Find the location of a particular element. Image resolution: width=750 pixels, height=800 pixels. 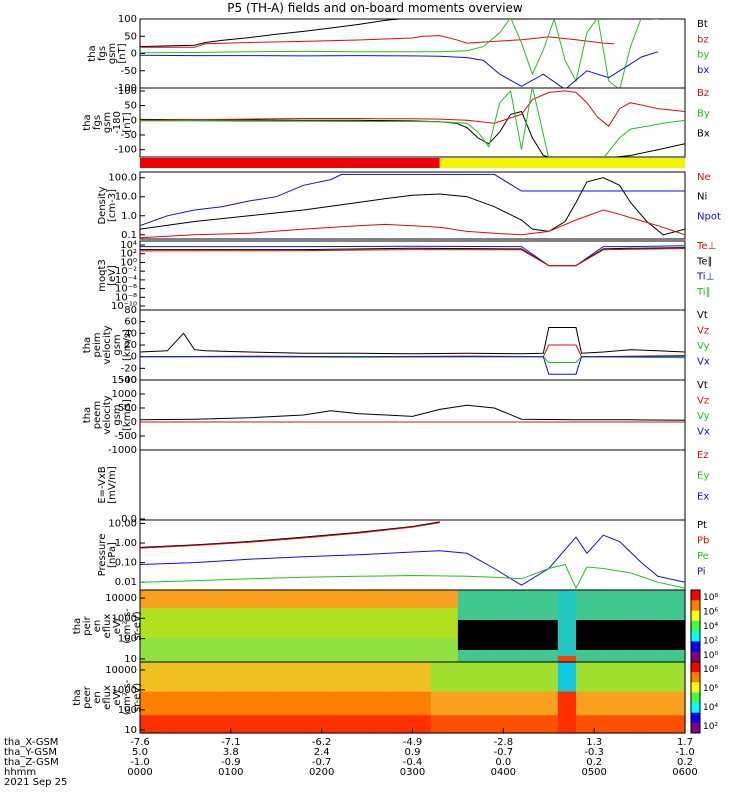

y-axis-label: Density is located at coordinates (102, 205).